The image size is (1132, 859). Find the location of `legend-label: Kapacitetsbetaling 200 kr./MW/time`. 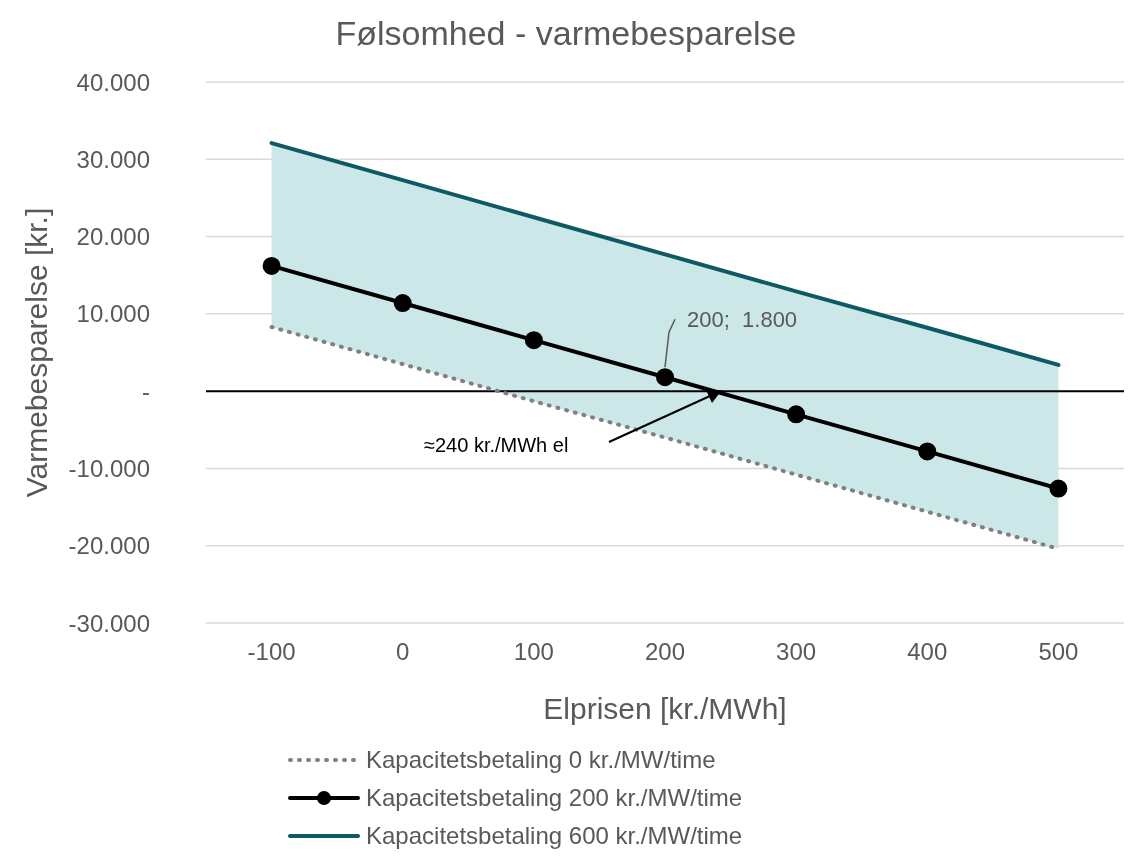

legend-label: Kapacitetsbetaling 200 kr./MW/time is located at coordinates (554, 798).